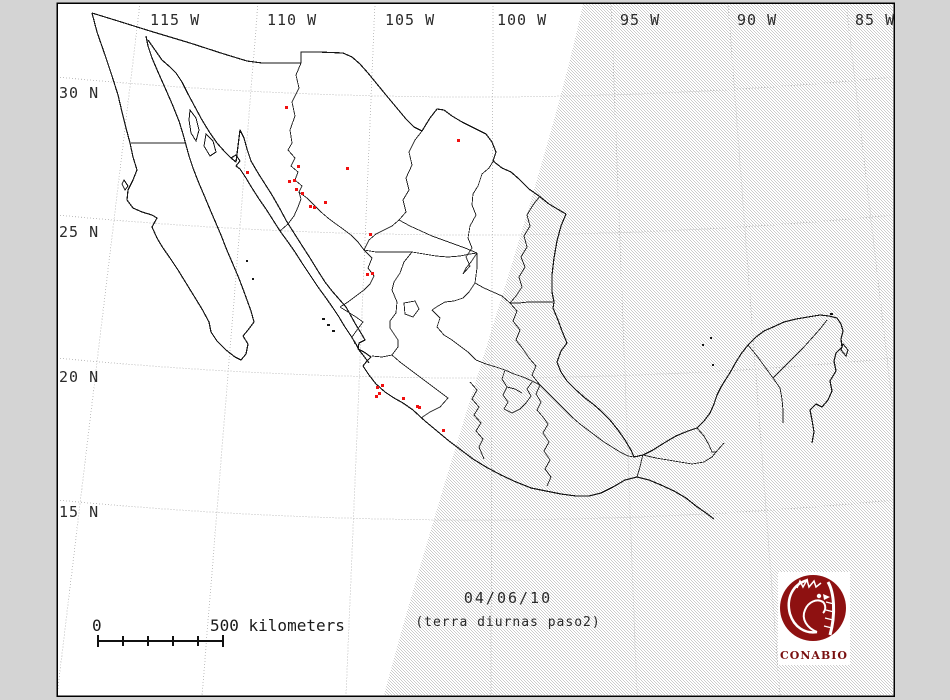 The image size is (950, 700). Describe the element at coordinates (79, 512) in the screenshot. I see `latitude-tick-label: 15 N` at that location.